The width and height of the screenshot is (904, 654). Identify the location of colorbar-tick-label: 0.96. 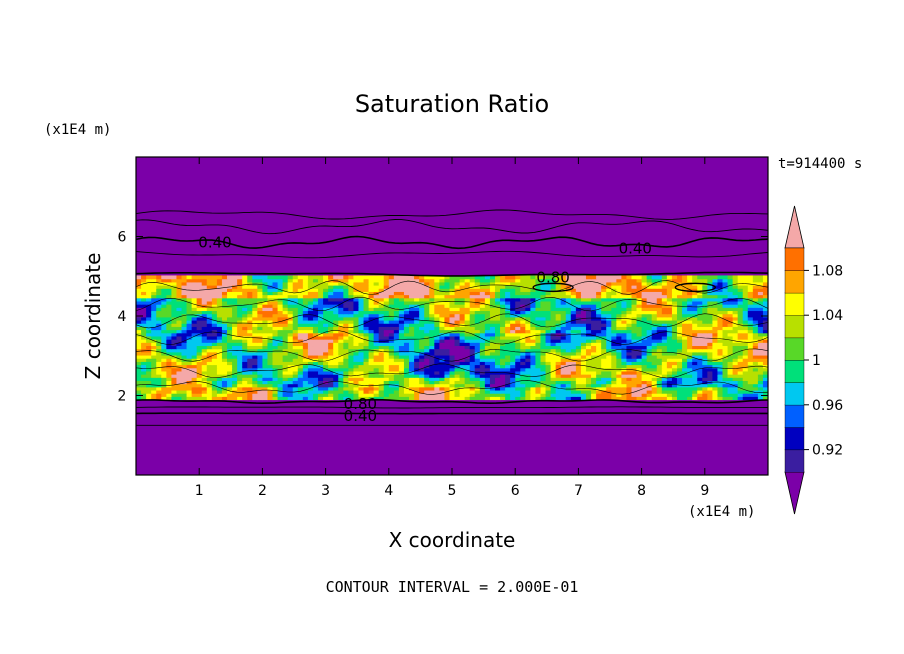
(827, 406).